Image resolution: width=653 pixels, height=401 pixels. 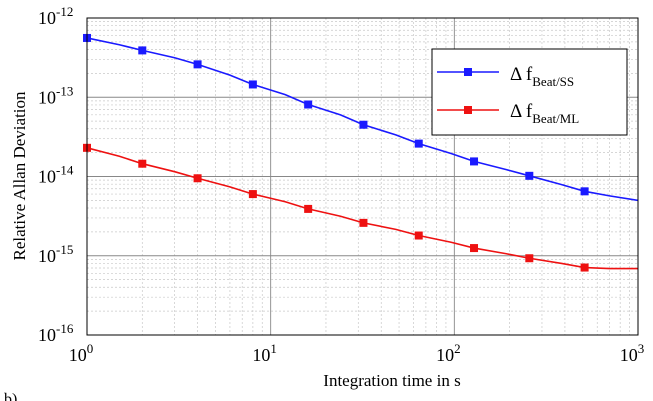 What do you see at coordinates (55, 254) in the screenshot?
I see `y-tick-label: 10-15` at bounding box center [55, 254].